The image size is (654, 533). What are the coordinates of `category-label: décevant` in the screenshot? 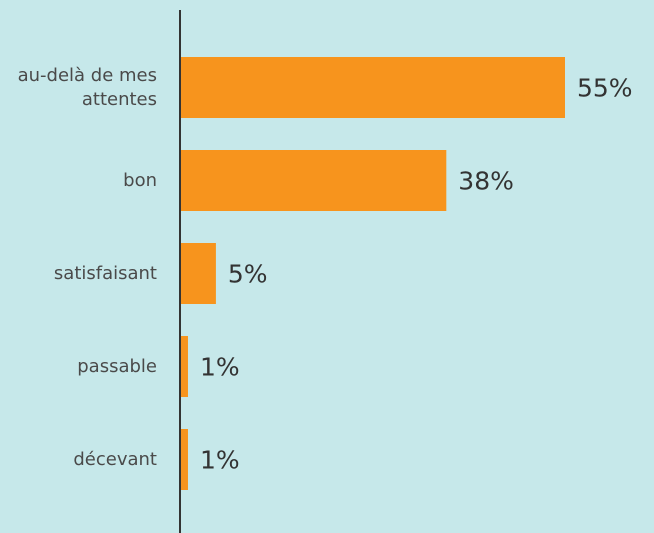 It's located at (115, 459).